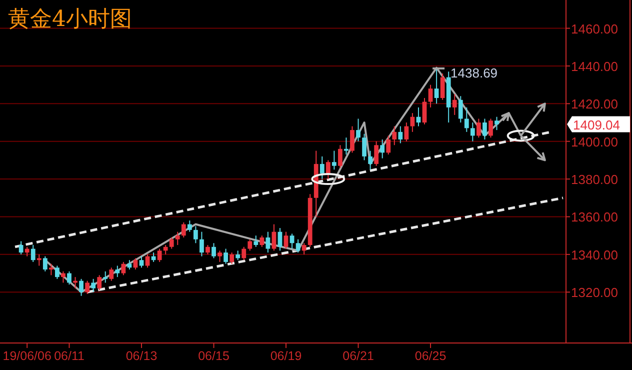 Image resolution: width=632 pixels, height=370 pixels. Describe the element at coordinates (594, 104) in the screenshot. I see `y-tick-label: 1420.00` at that location.